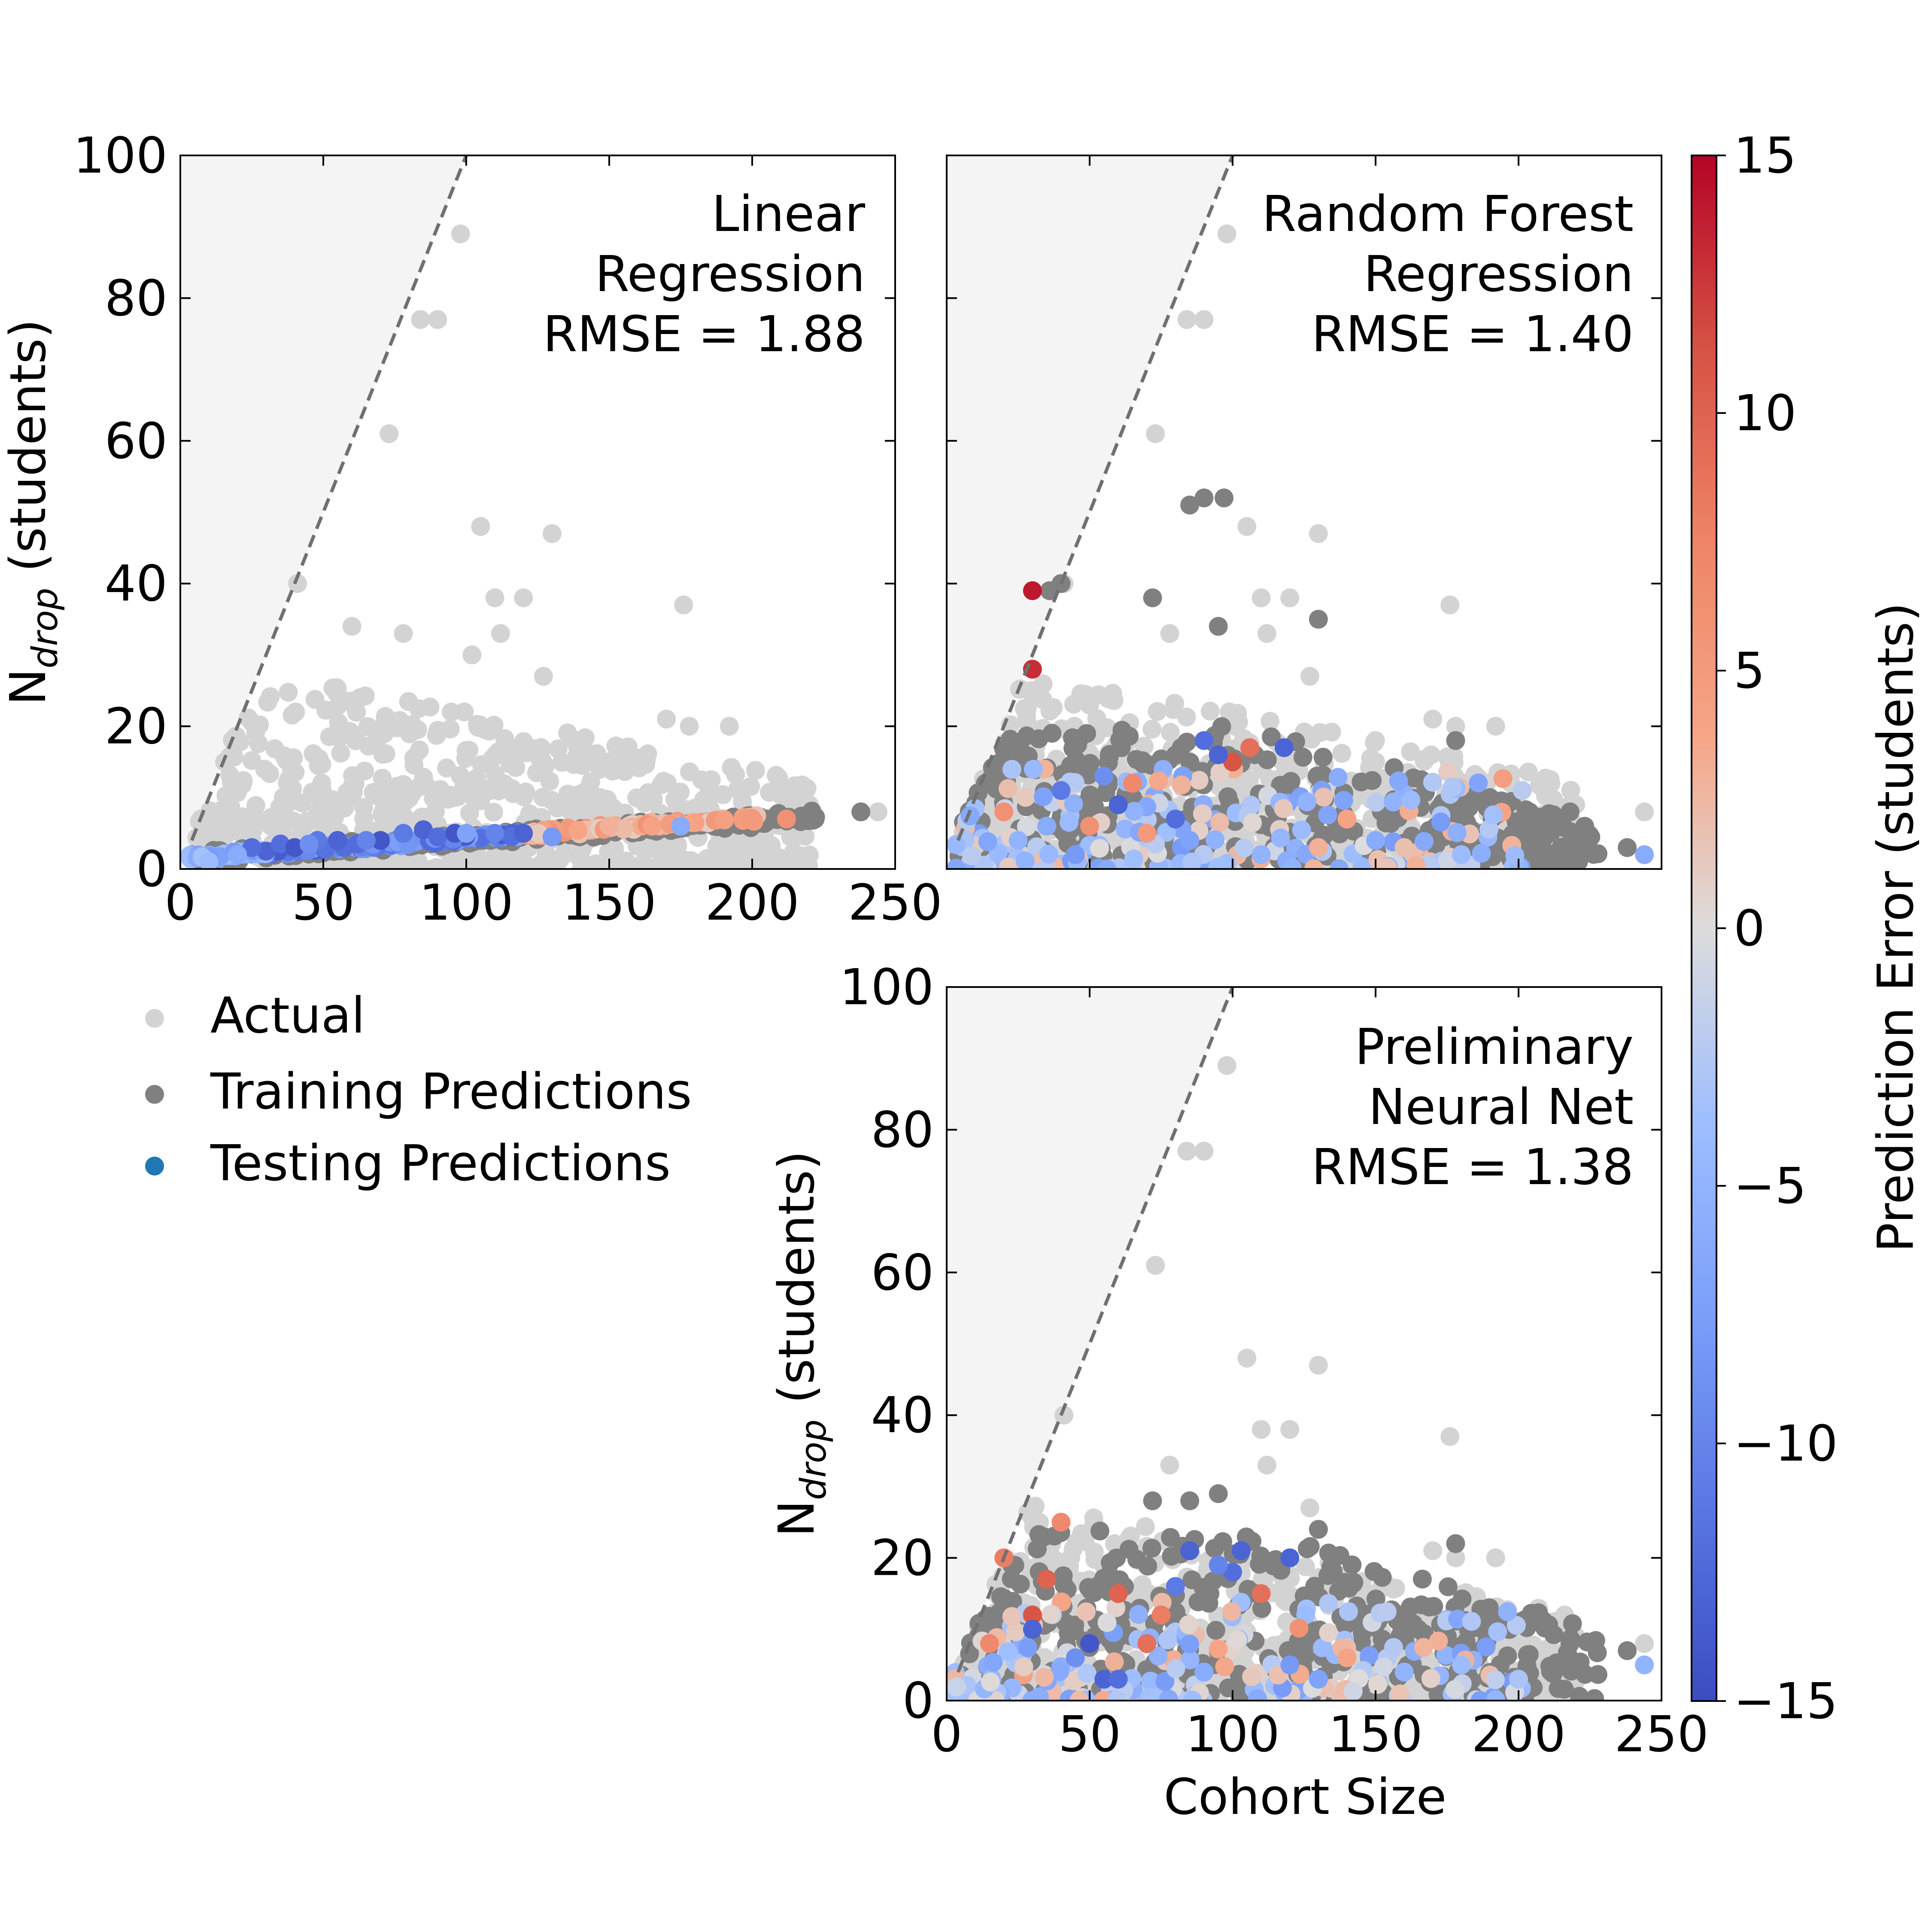 This screenshot has height=1932, width=1932. I want to click on x-axis-title: Cohort Size, so click(1305, 1797).